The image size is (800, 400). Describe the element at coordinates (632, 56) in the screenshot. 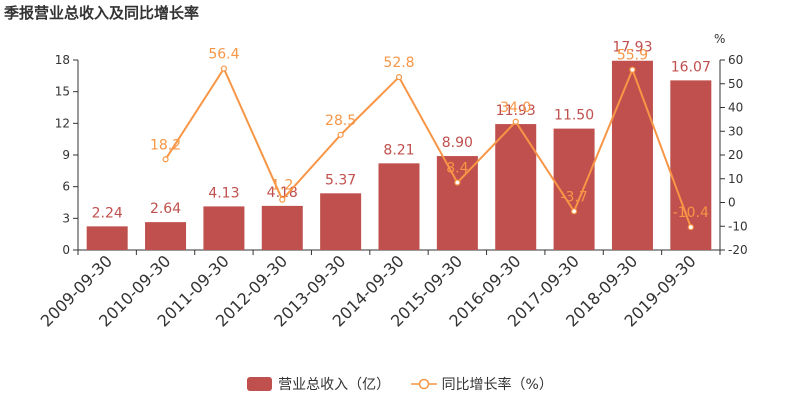

I see `line-value-label: 55.9` at that location.